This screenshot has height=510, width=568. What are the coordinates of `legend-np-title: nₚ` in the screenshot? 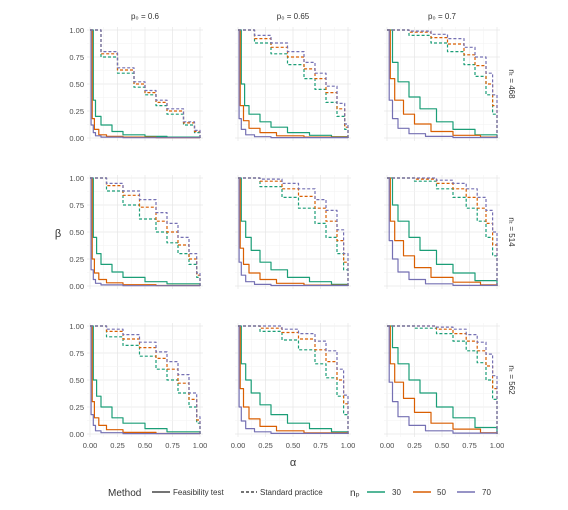 It's located at (355, 493).